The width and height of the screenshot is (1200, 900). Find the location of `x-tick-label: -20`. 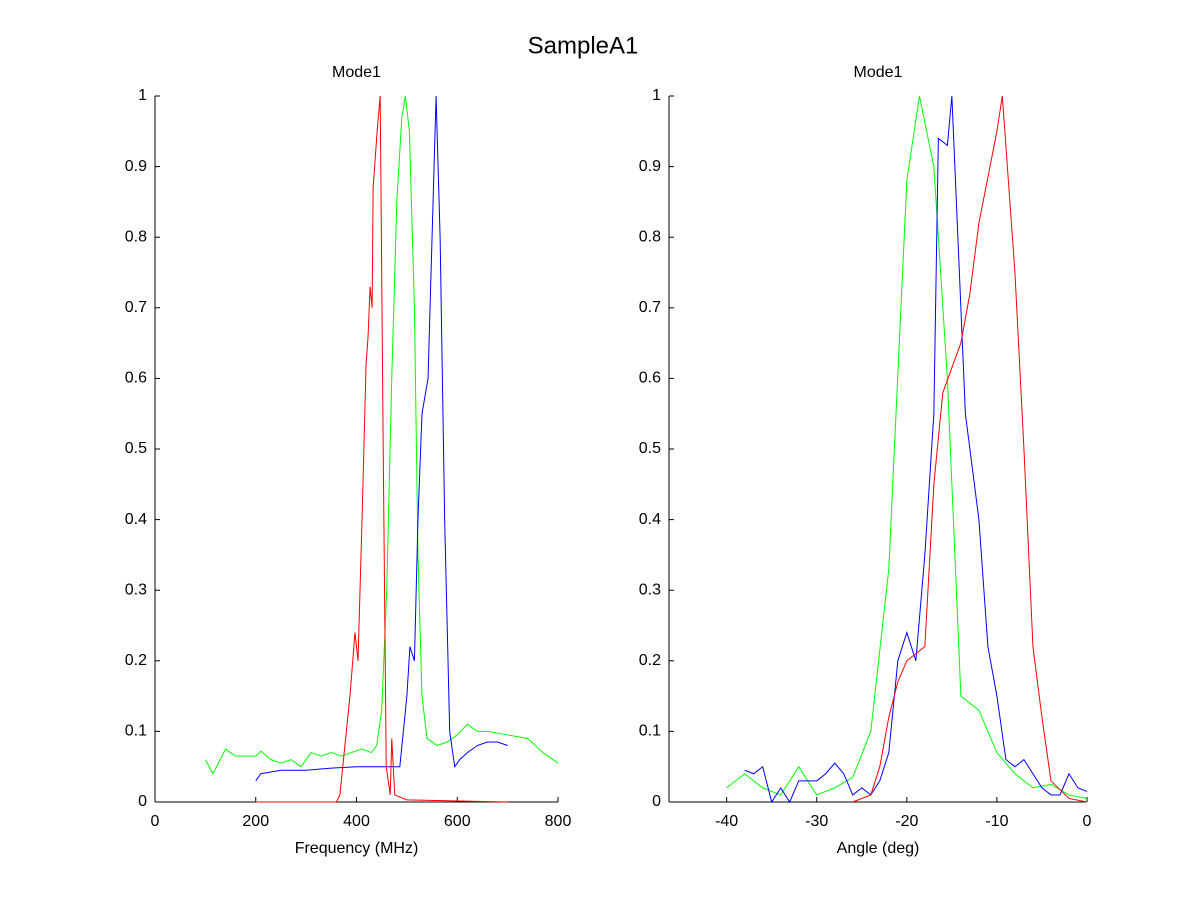

x-tick-label: -20 is located at coordinates (906, 821).